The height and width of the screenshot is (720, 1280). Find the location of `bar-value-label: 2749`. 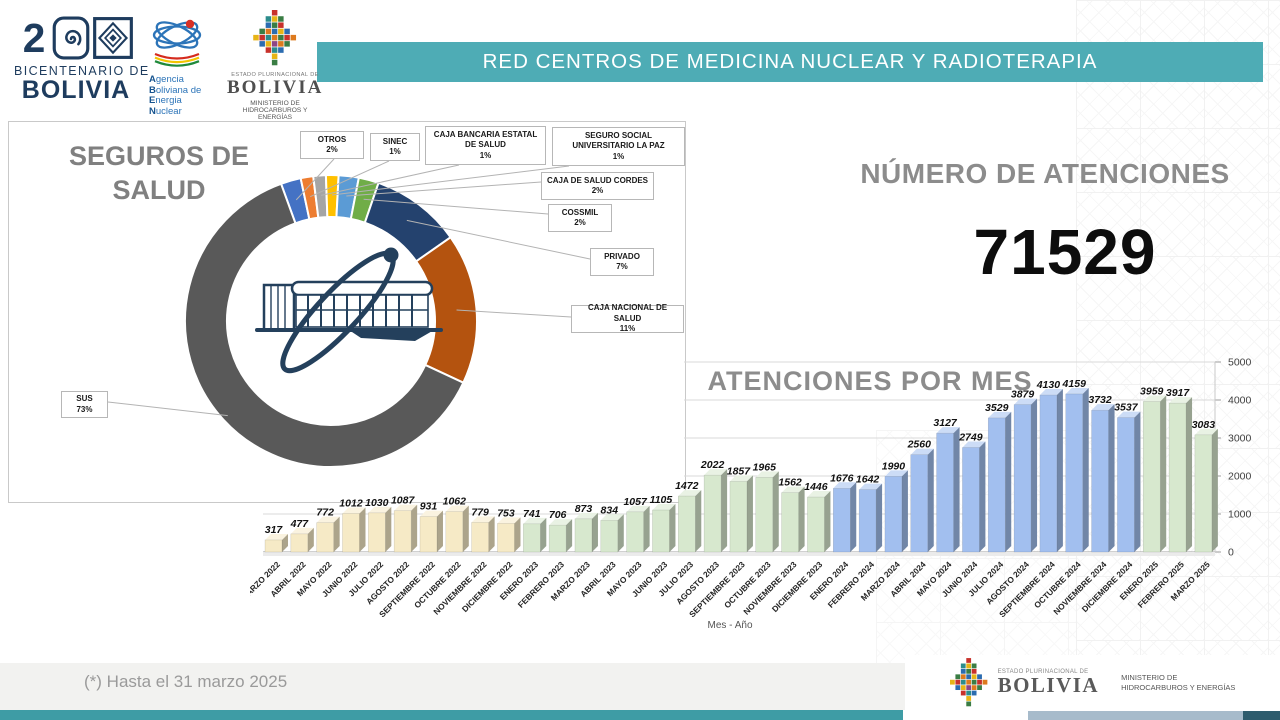

bar-value-label: 2749 is located at coordinates (970, 438).